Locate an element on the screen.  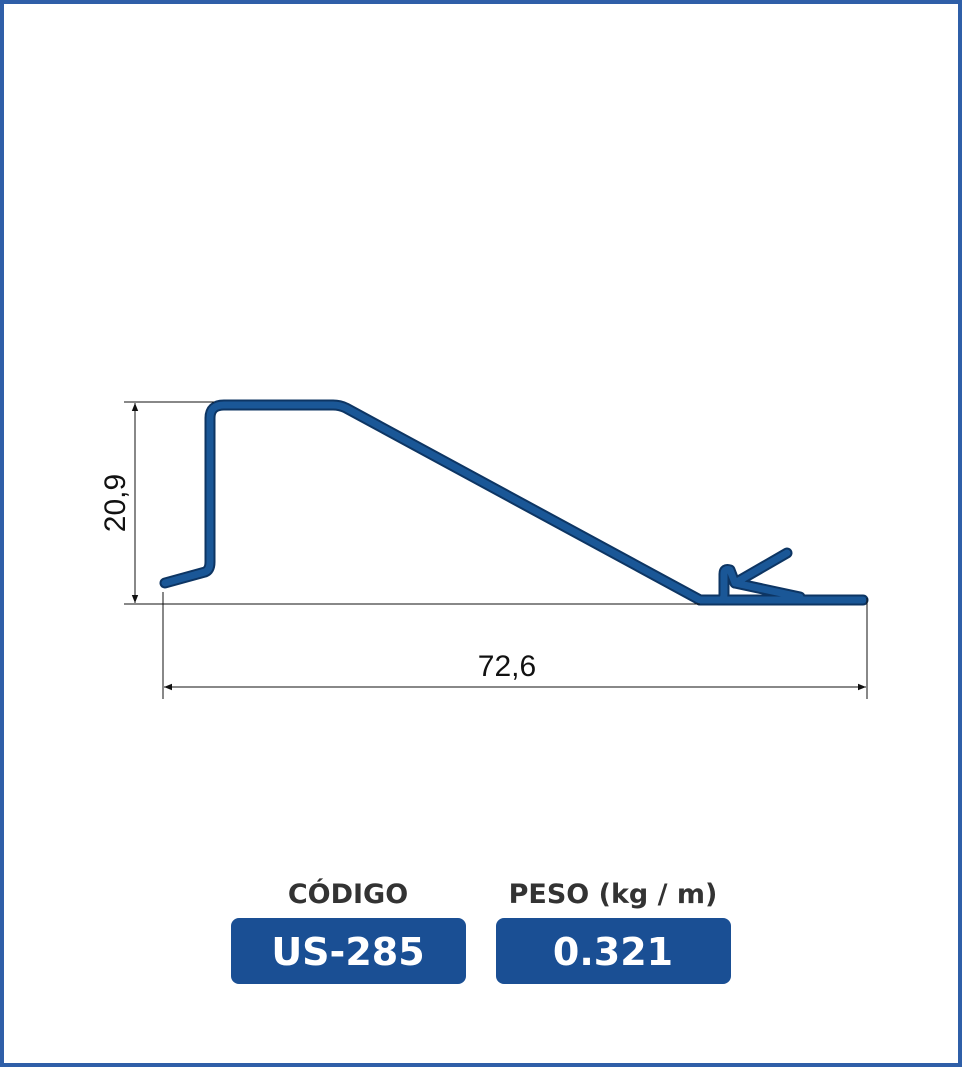
height-dimension: 20,9 is located at coordinates (115, 503).